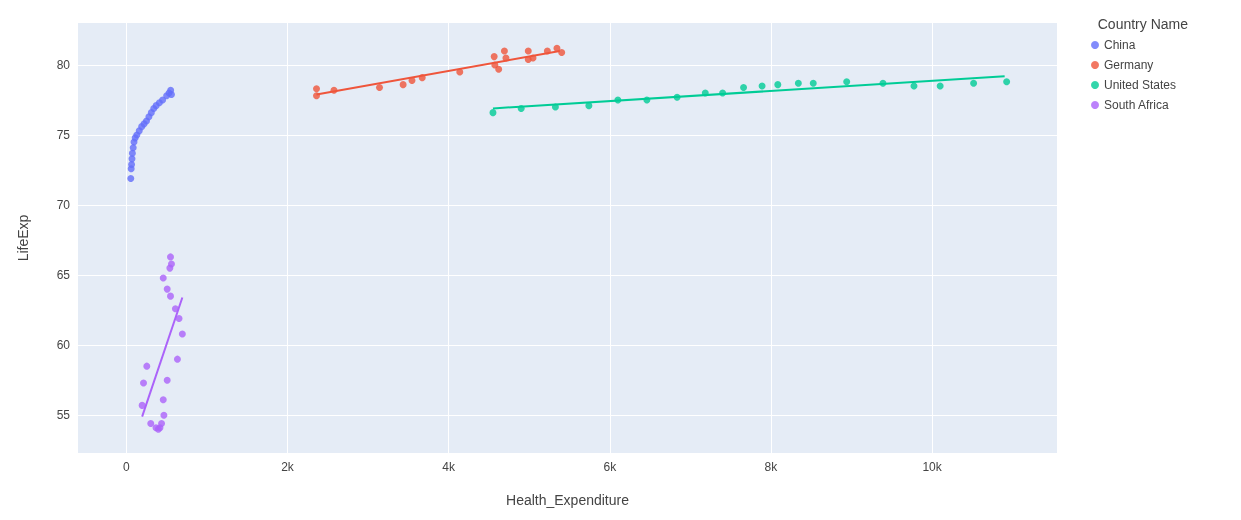 The width and height of the screenshot is (1241, 520). What do you see at coordinates (126, 467) in the screenshot?
I see `x-tick-label: 0` at bounding box center [126, 467].